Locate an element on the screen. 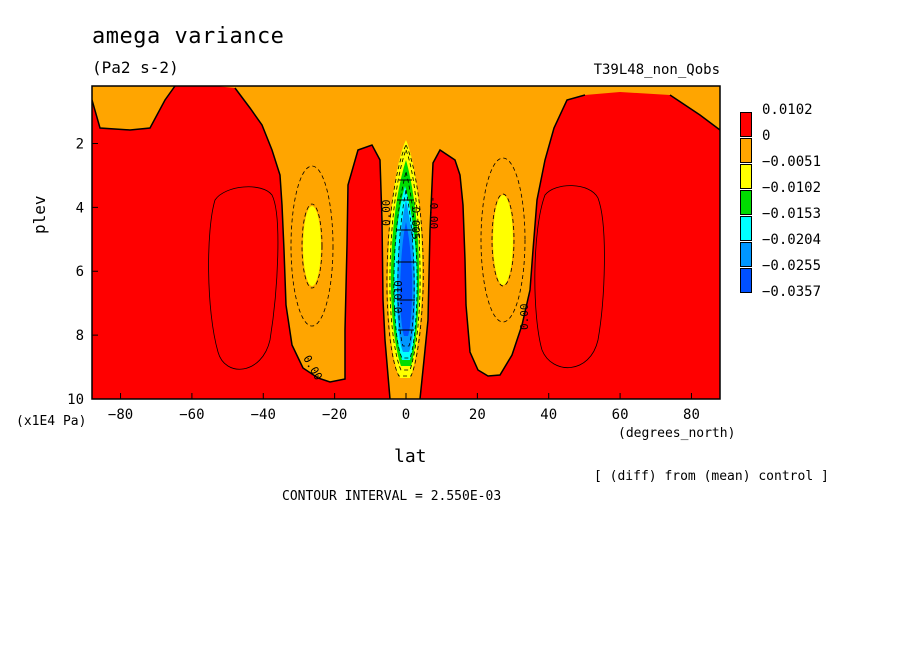 This screenshot has height=654, width=904. diff-note: [ (diff) from (mean) control ] is located at coordinates (711, 476).